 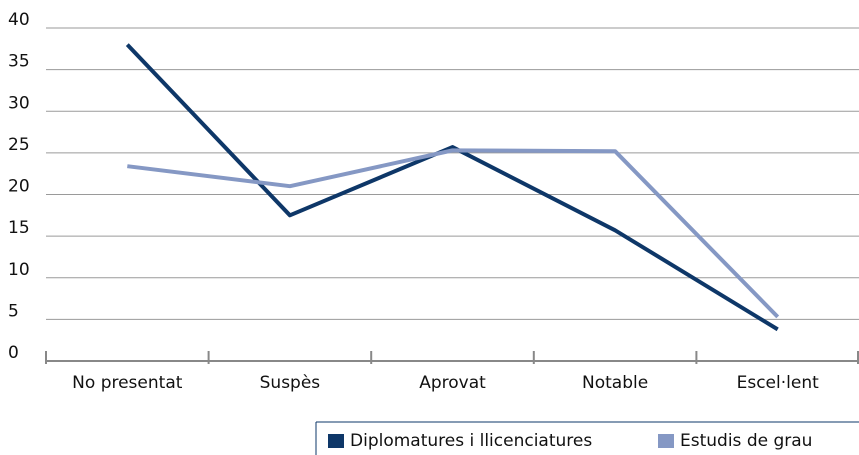 What do you see at coordinates (615, 383) in the screenshot?
I see `x-tick-label: Notable` at bounding box center [615, 383].